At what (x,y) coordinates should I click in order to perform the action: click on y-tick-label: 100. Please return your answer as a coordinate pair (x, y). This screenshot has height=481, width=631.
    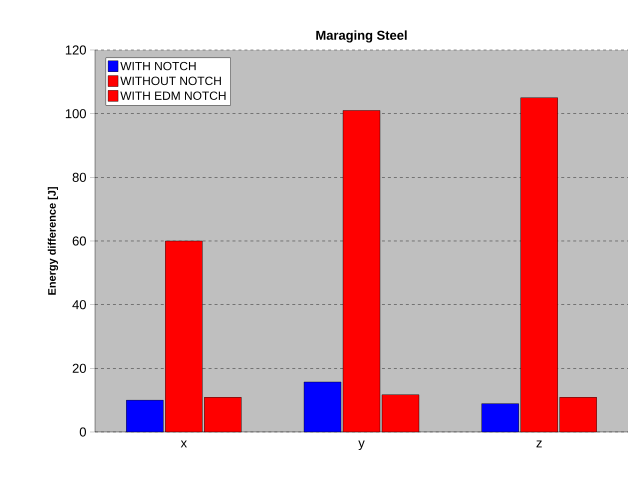
    Looking at the image, I should click on (76, 113).